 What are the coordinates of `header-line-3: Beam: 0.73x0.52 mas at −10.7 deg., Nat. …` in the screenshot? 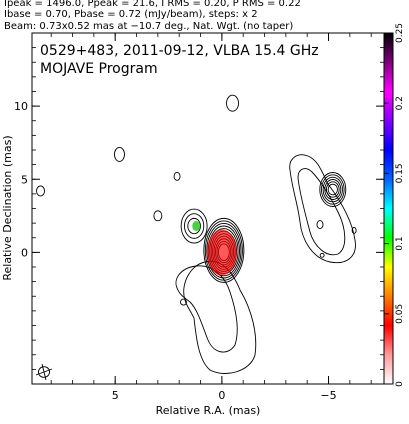 It's located at (149, 26).